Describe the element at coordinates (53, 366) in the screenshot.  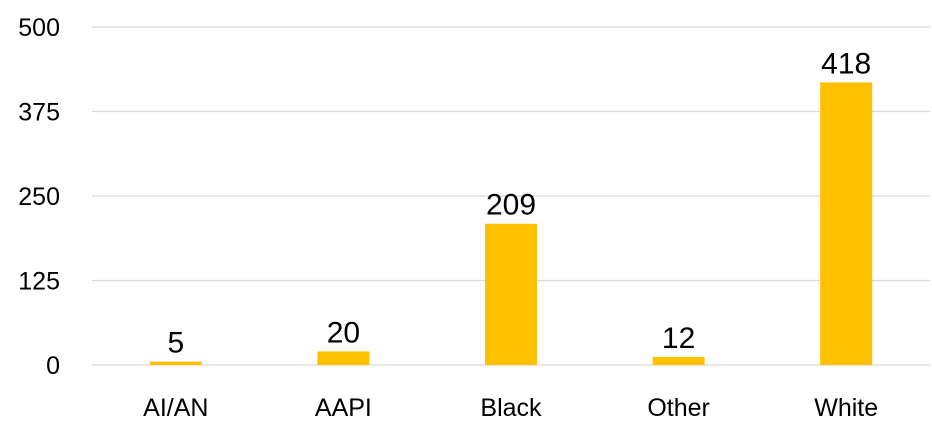
I see `y-tick-label: 0` at that location.